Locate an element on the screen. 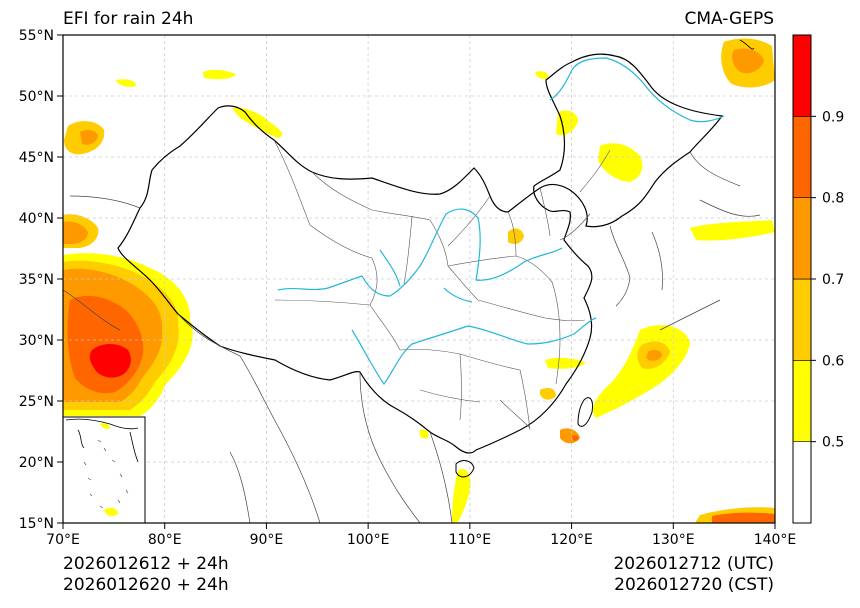  yellow-river is located at coordinates (420, 252).